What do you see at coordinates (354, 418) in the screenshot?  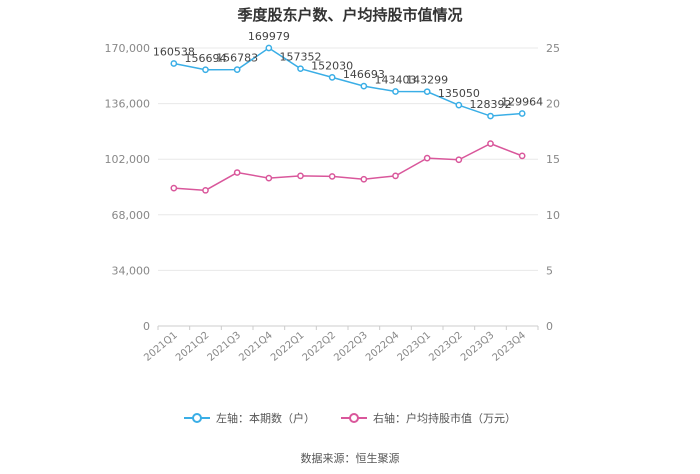 I see `legend-swatch-right` at bounding box center [354, 418].